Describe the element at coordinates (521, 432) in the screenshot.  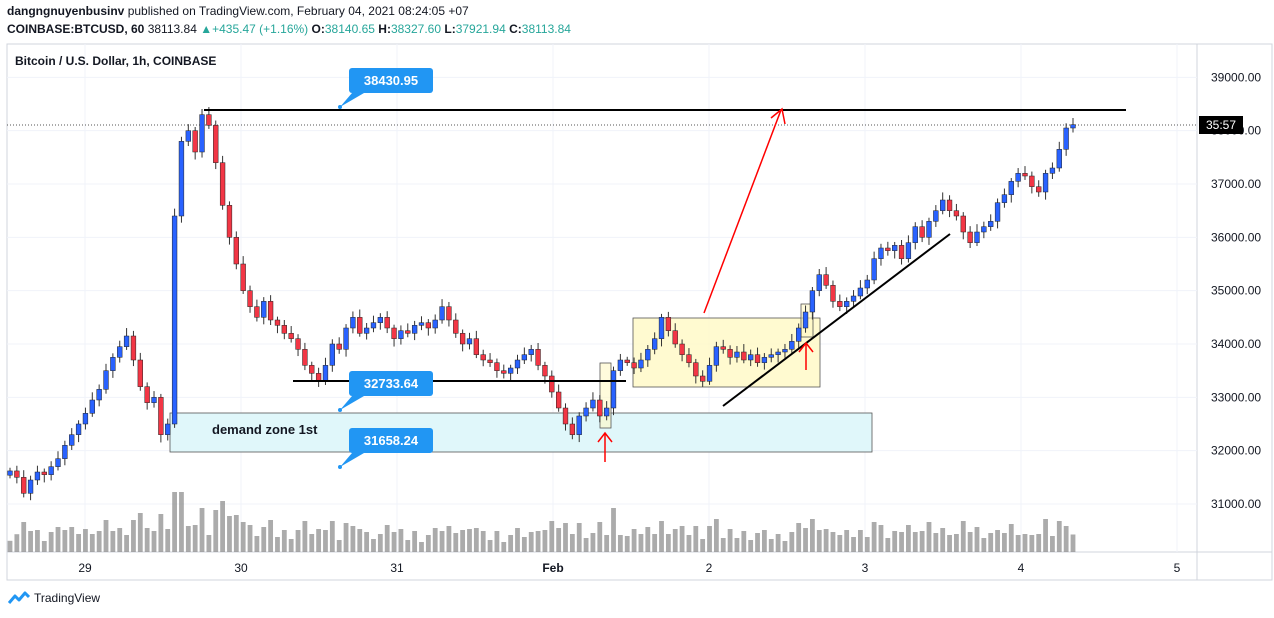
I see `demand-zone-box` at that location.